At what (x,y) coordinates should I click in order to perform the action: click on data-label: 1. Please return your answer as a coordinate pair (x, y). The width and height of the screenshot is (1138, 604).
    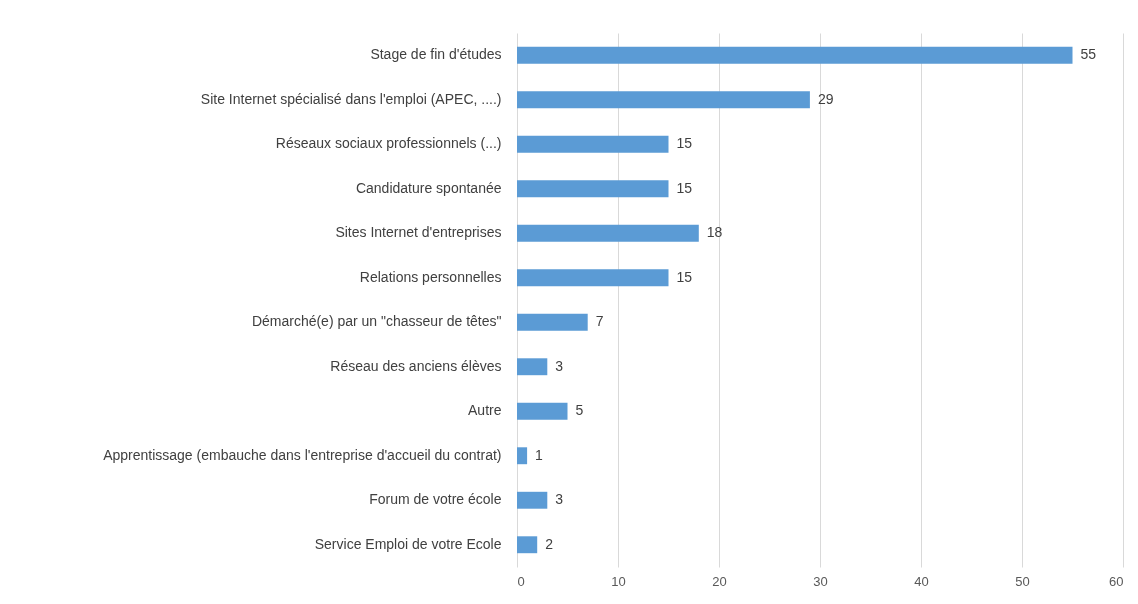
    Looking at the image, I should click on (539, 454).